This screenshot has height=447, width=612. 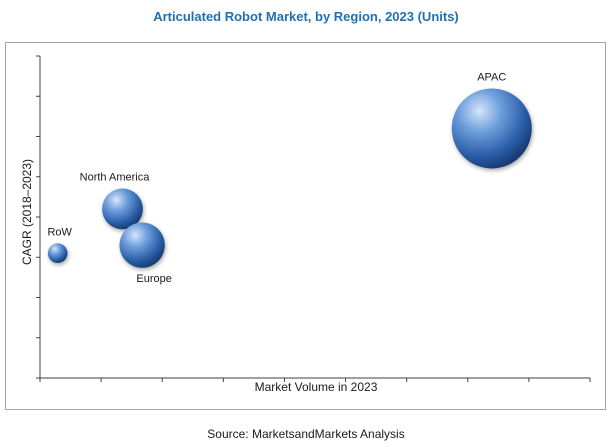 What do you see at coordinates (57, 253) in the screenshot?
I see `bubble-row` at bounding box center [57, 253].